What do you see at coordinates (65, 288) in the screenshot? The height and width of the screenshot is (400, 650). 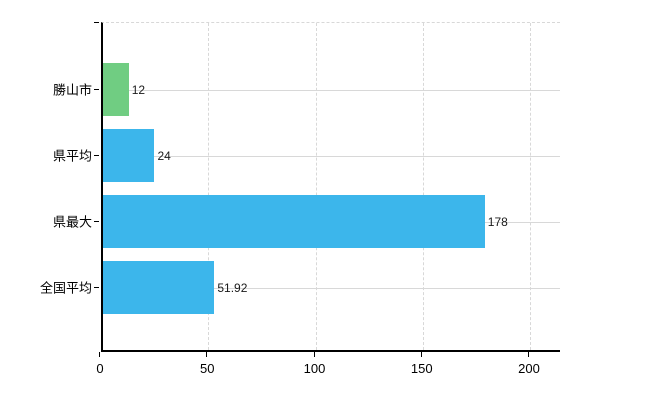 I see `category-label: 全国平均` at bounding box center [65, 288].